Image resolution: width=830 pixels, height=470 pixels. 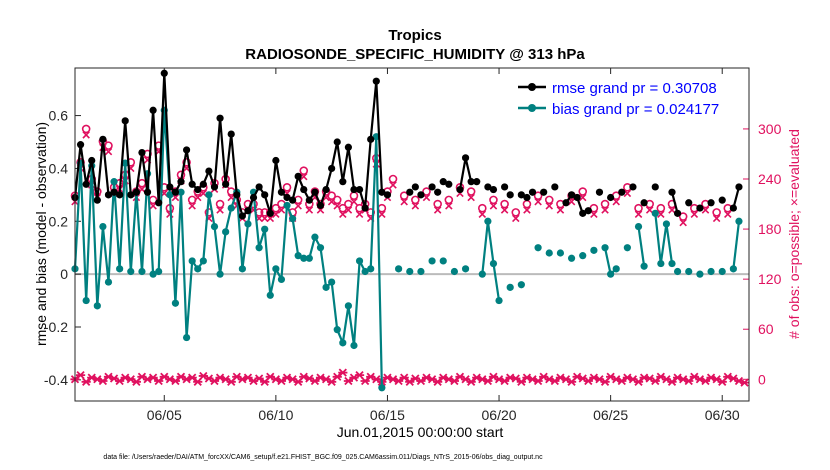 What do you see at coordinates (414, 35) in the screenshot?
I see `chart-title: Tropics` at bounding box center [414, 35].